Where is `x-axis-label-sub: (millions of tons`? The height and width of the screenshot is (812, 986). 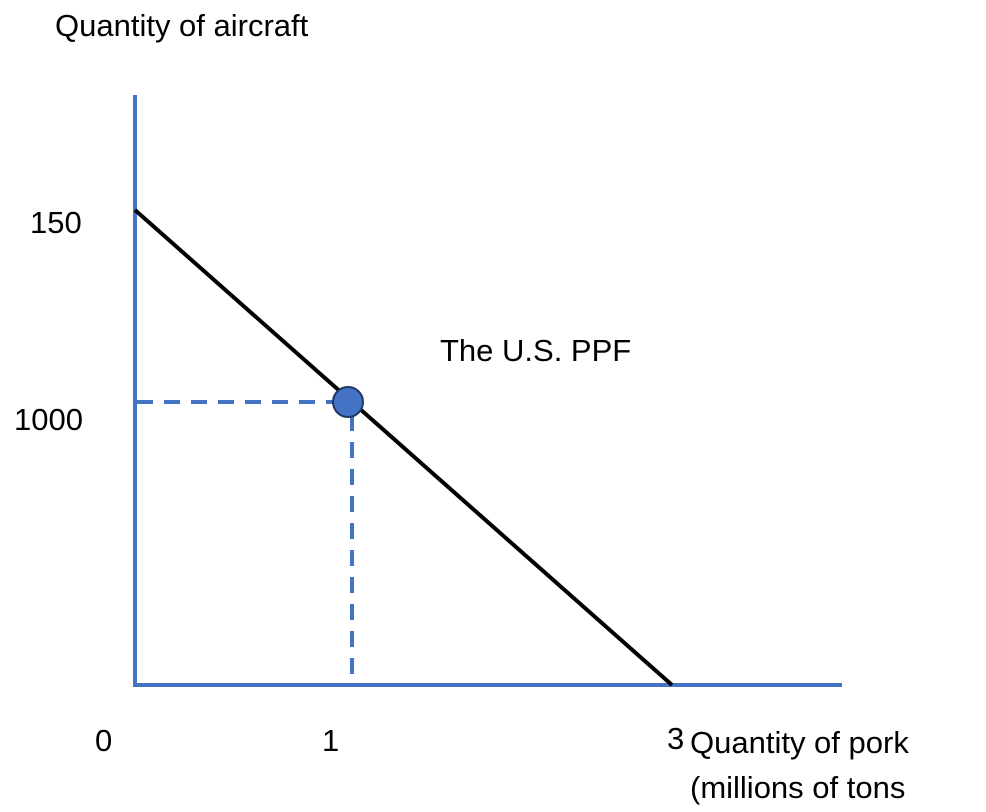 x-axis-label-sub: (millions of tons is located at coordinates (797, 787).